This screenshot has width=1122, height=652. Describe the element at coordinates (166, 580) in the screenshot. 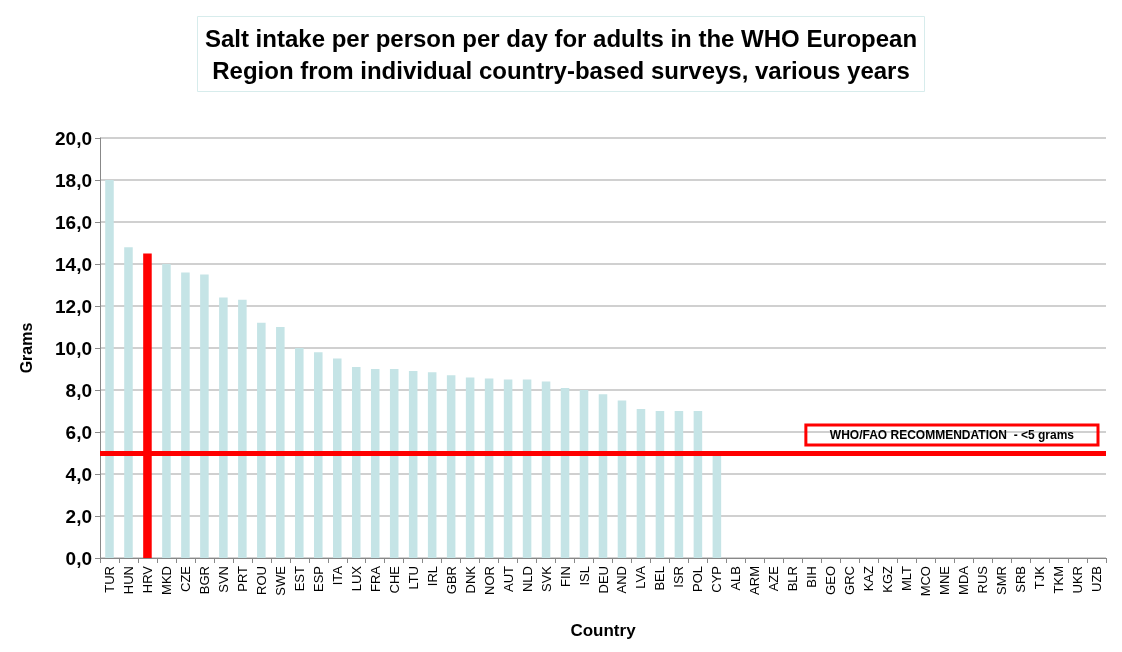

I see `x-tick-label: MKD` at that location.